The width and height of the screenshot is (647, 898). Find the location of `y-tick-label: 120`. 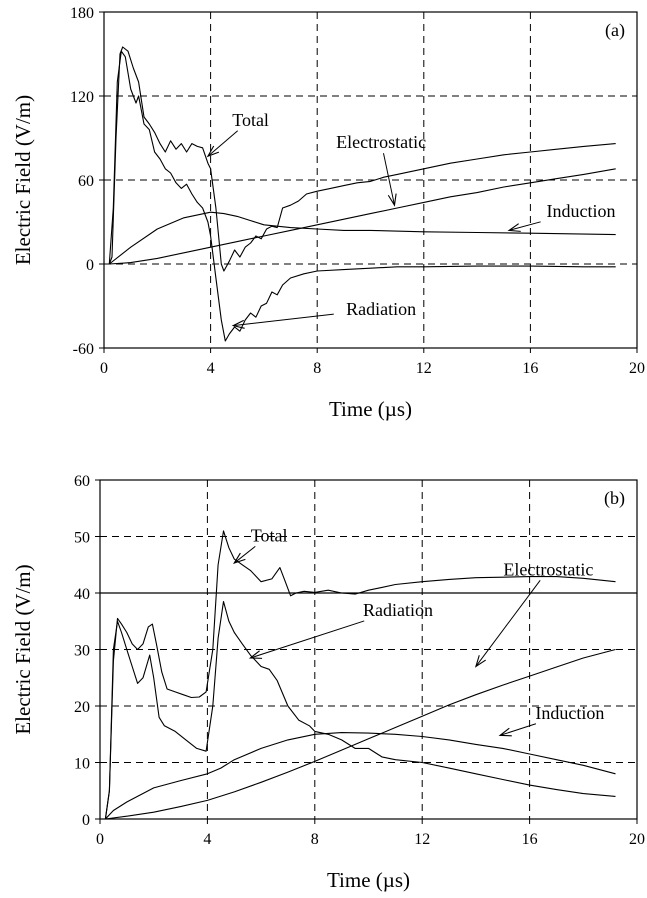

y-tick-label: 120 is located at coordinates (82, 97).